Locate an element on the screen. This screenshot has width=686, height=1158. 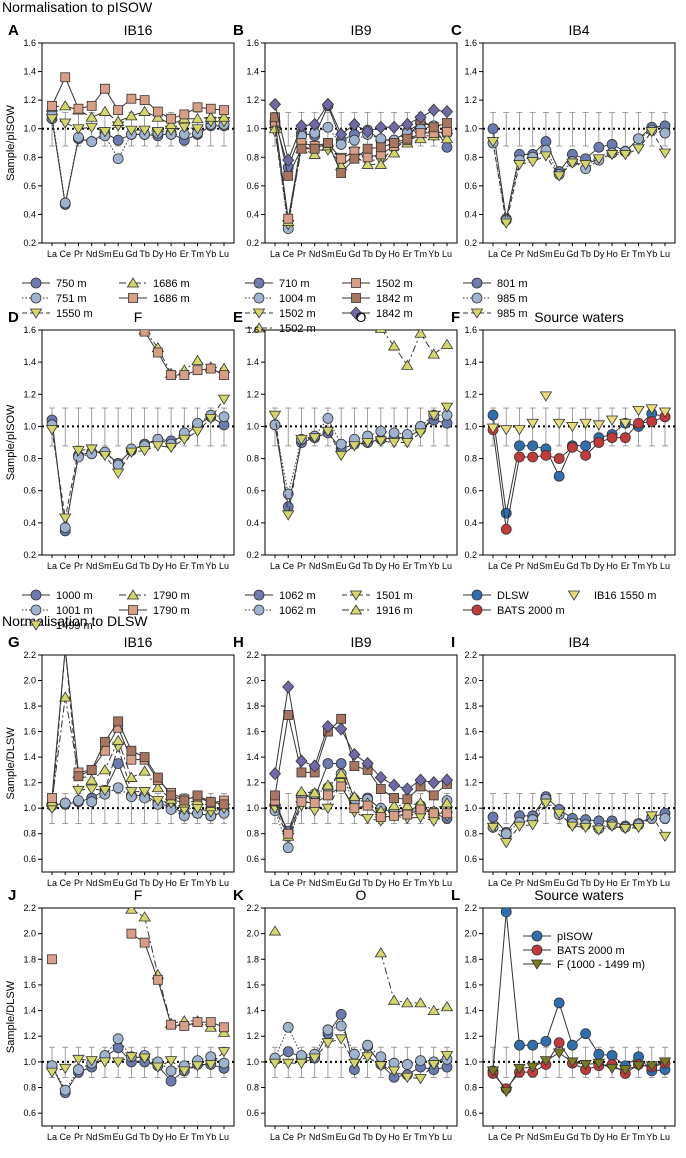
panel-frame is located at coordinates (138, 143).